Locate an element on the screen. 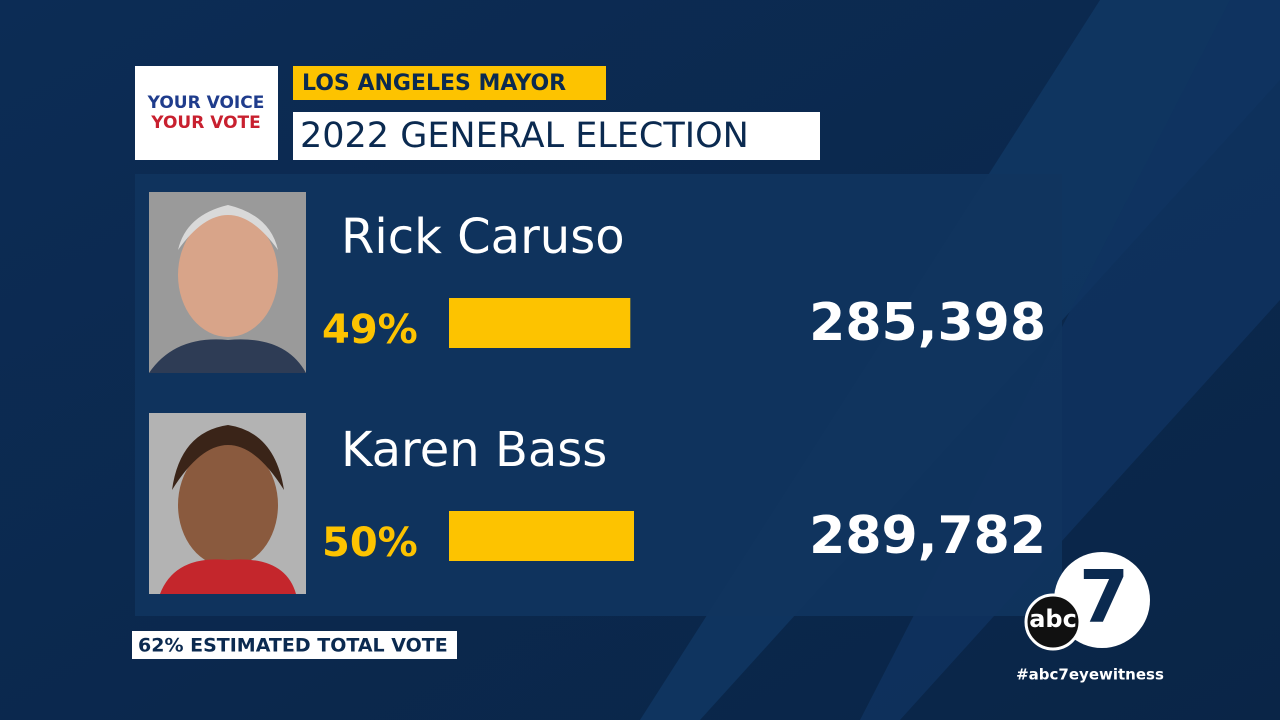 The image size is (1280, 720). percent-label: 50% is located at coordinates (370, 543).